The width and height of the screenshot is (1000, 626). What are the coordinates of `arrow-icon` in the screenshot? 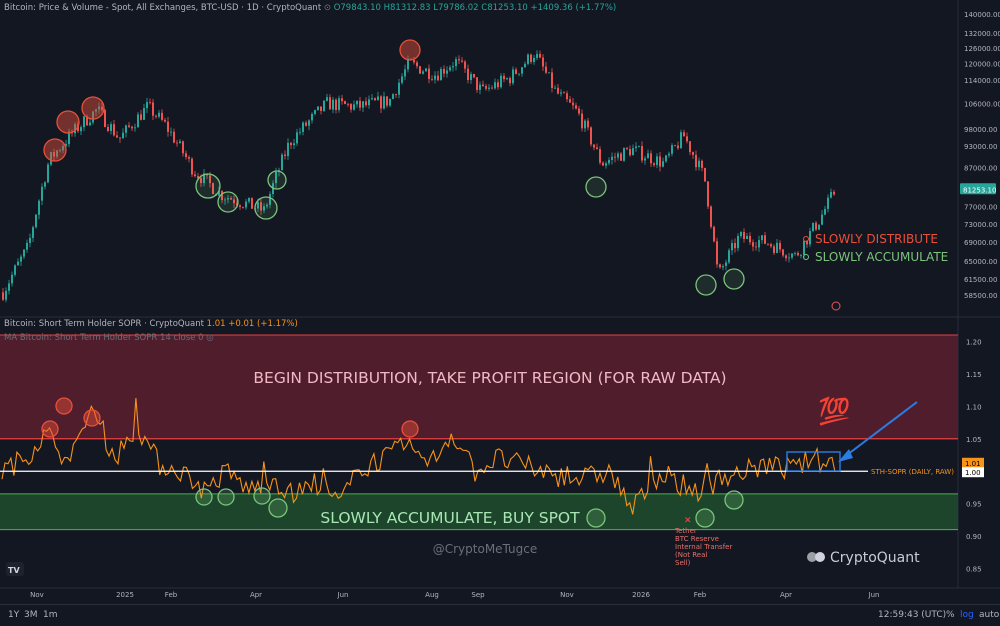 It's located at (880, 430).